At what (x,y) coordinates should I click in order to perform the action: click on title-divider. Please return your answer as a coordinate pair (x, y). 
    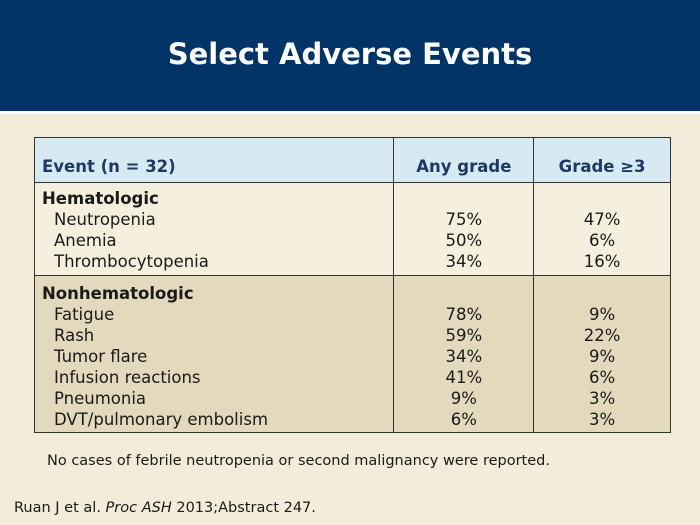
    Looking at the image, I should click on (350, 112).